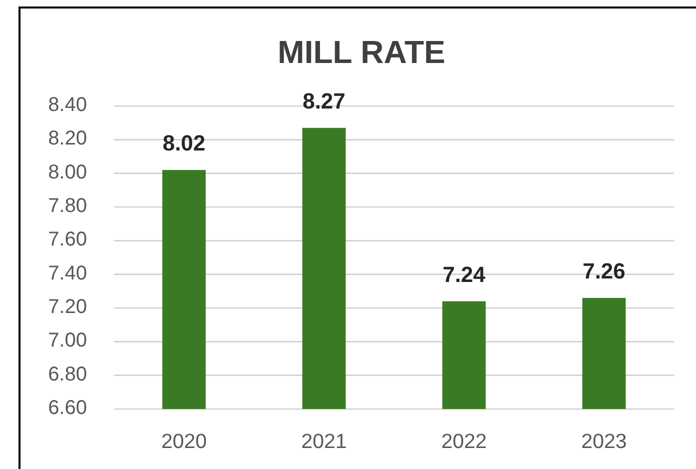 This screenshot has height=469, width=696. What do you see at coordinates (324, 101) in the screenshot?
I see `data-label: 8.27` at bounding box center [324, 101].